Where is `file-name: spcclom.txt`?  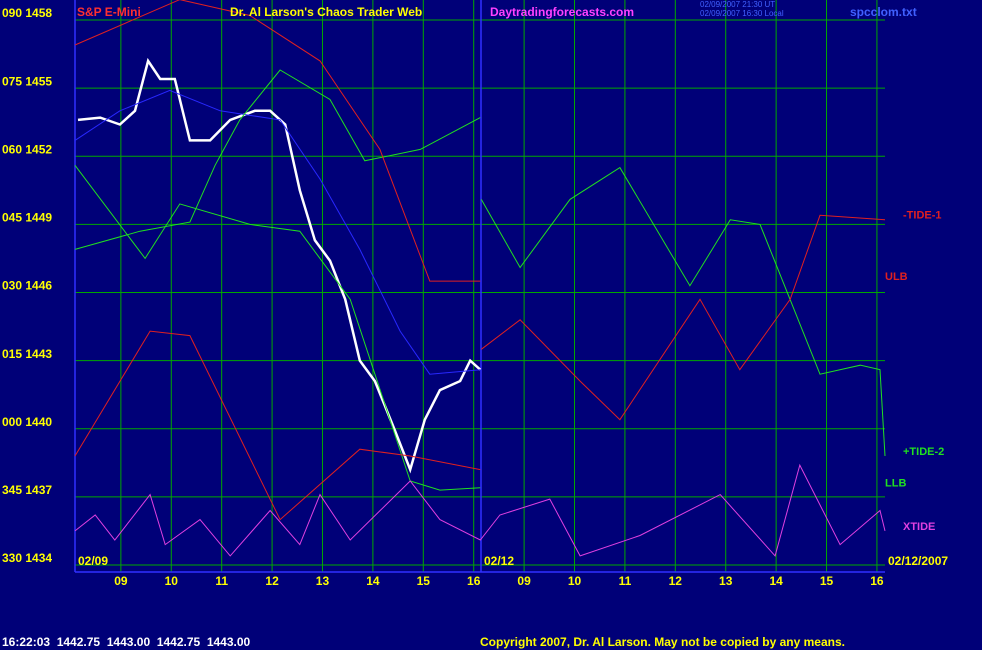 file-name: spcclom.txt is located at coordinates (883, 12).